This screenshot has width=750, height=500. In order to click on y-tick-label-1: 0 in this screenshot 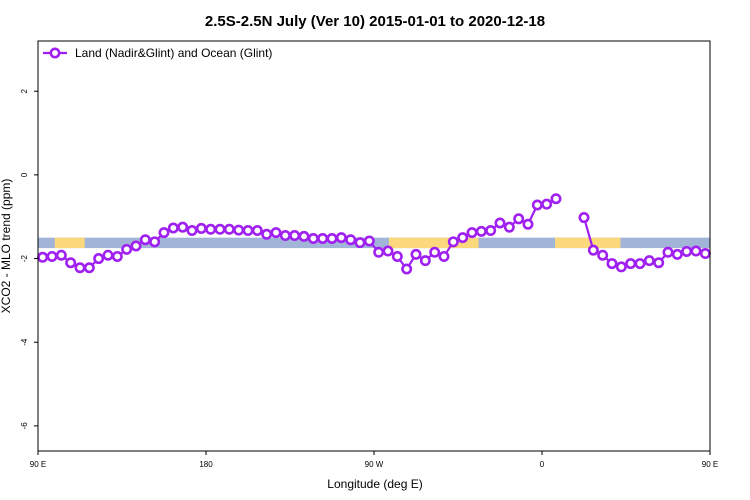, I will do `click(24, 174)`.